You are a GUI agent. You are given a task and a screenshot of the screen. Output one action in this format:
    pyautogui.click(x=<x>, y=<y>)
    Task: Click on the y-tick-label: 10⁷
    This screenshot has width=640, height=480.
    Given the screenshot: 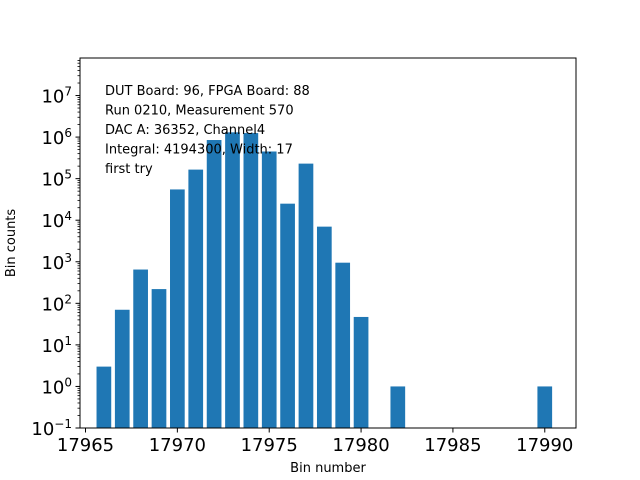 What is the action you would take?
    pyautogui.click(x=56, y=96)
    